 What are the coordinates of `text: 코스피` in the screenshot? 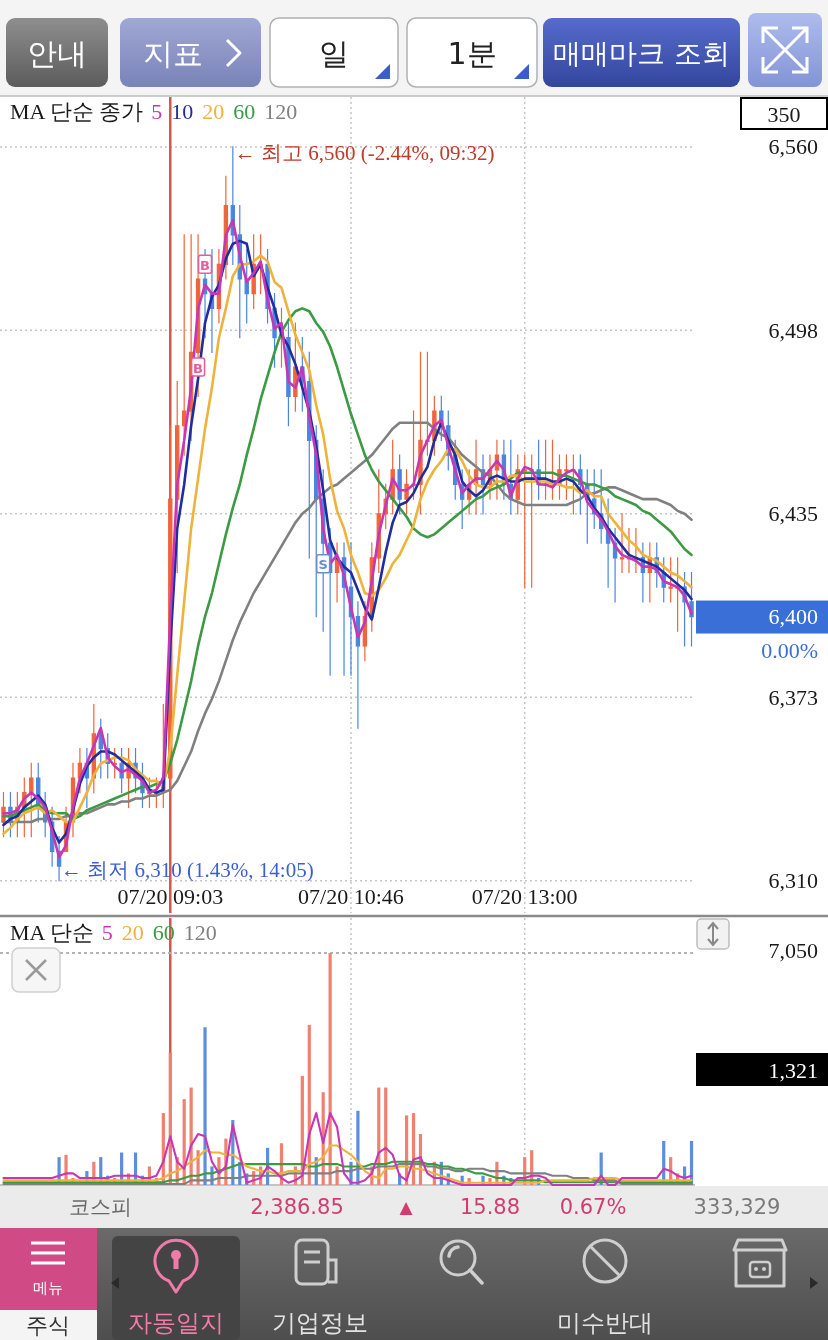 It's located at (100, 1207).